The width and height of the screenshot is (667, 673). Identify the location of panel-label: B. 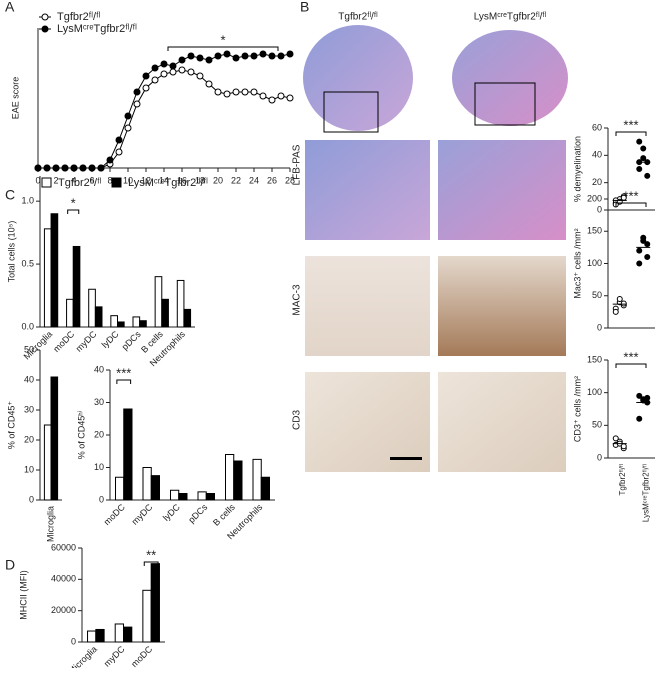
(304, 7).